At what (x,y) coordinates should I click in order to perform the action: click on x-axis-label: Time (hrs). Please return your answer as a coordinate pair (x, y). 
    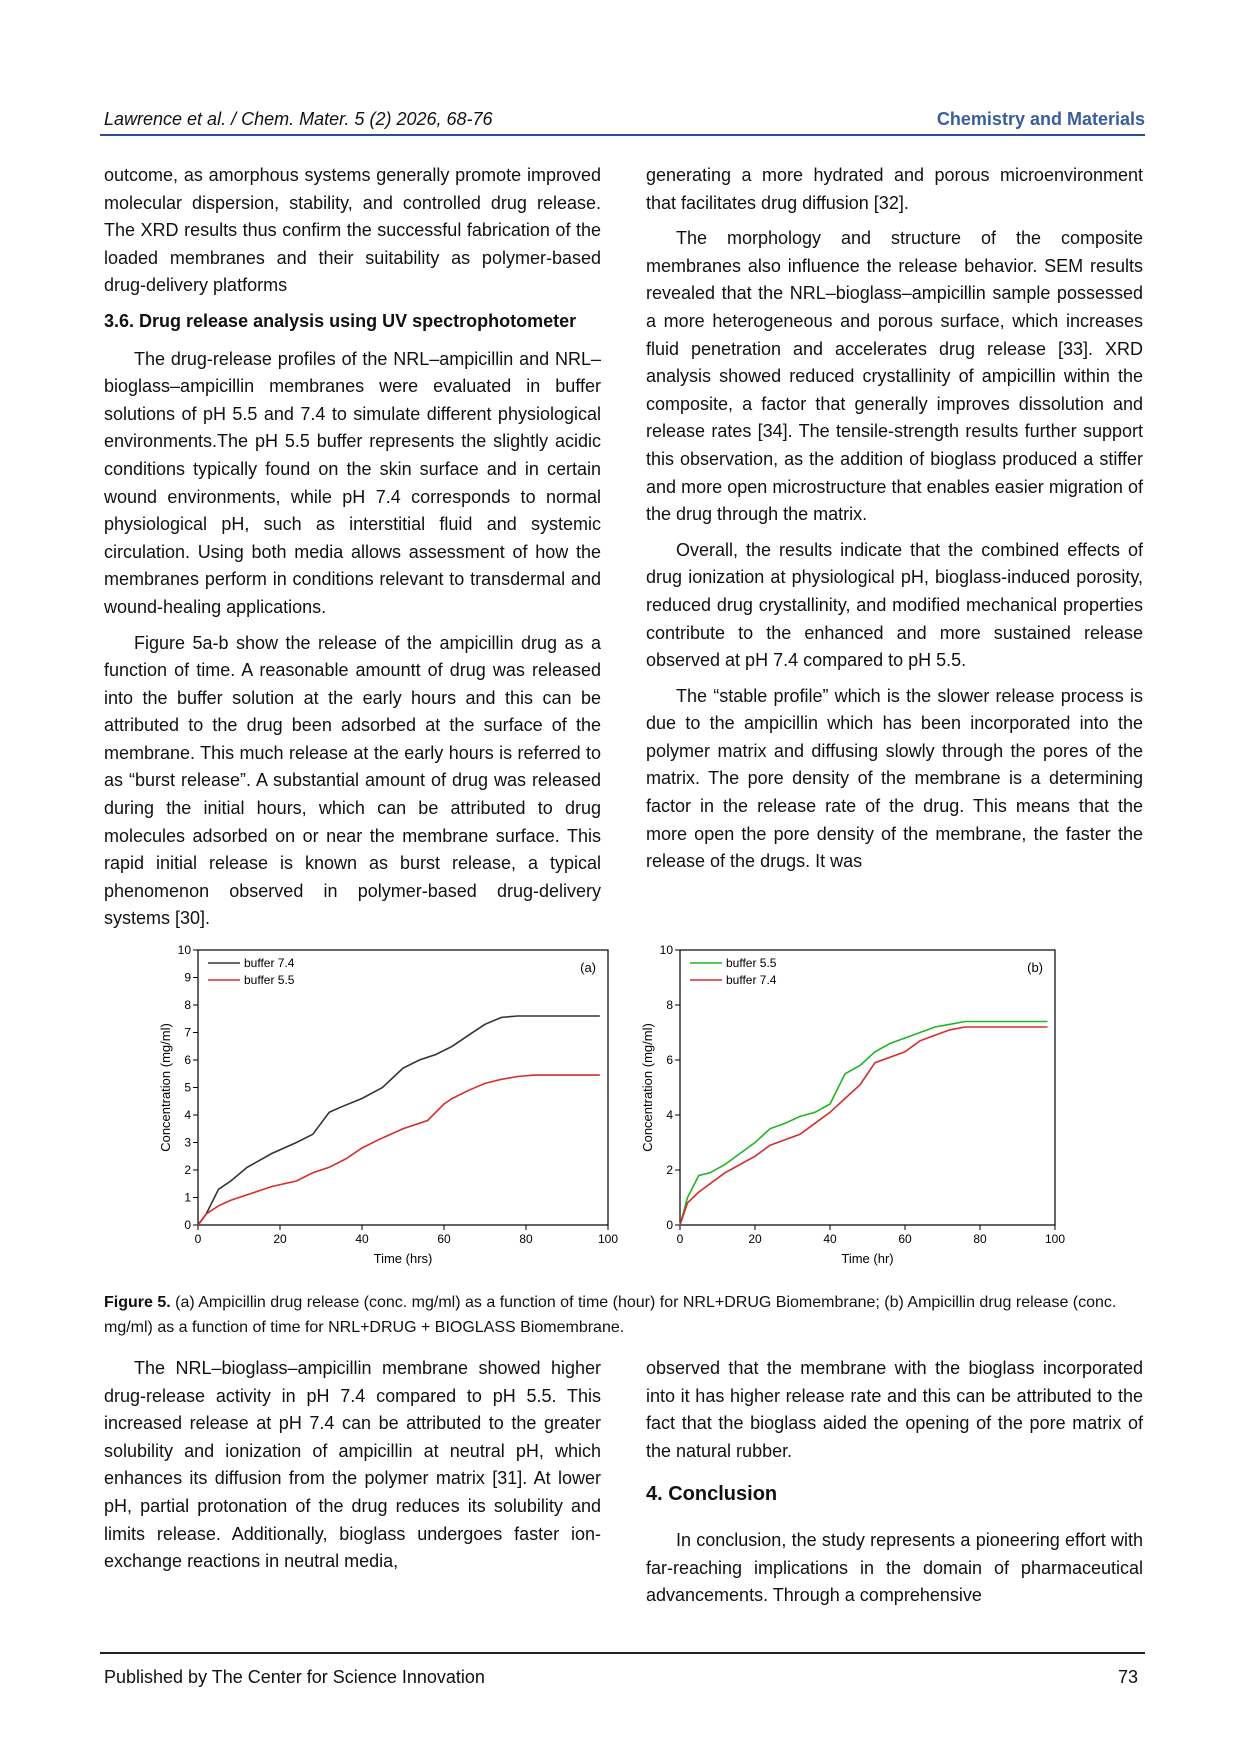
    Looking at the image, I should click on (403, 1258).